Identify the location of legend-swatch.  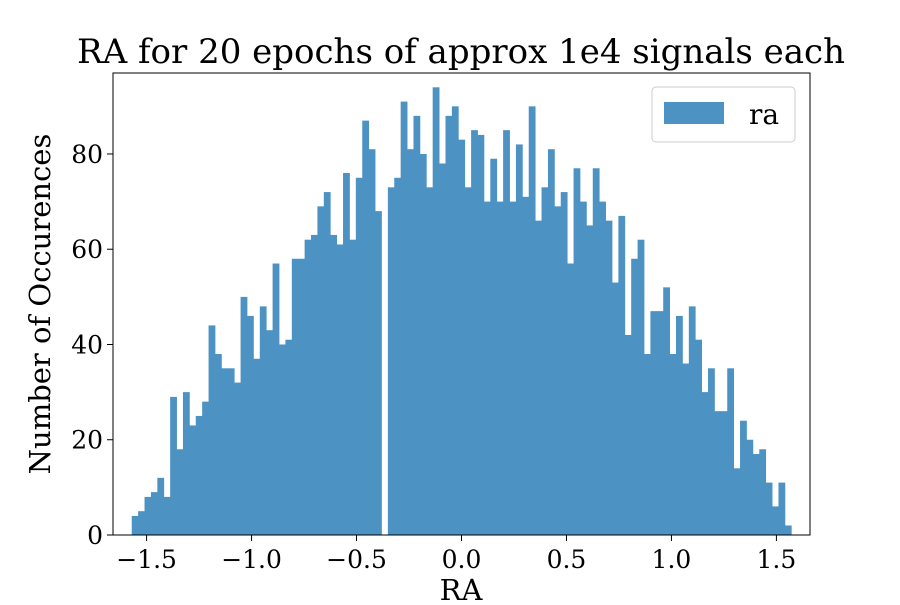
(694, 113).